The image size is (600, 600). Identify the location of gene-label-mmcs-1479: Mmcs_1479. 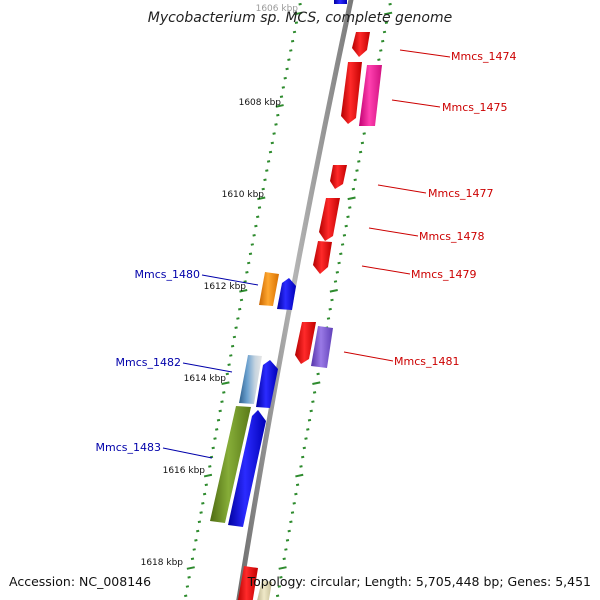
(443, 274).